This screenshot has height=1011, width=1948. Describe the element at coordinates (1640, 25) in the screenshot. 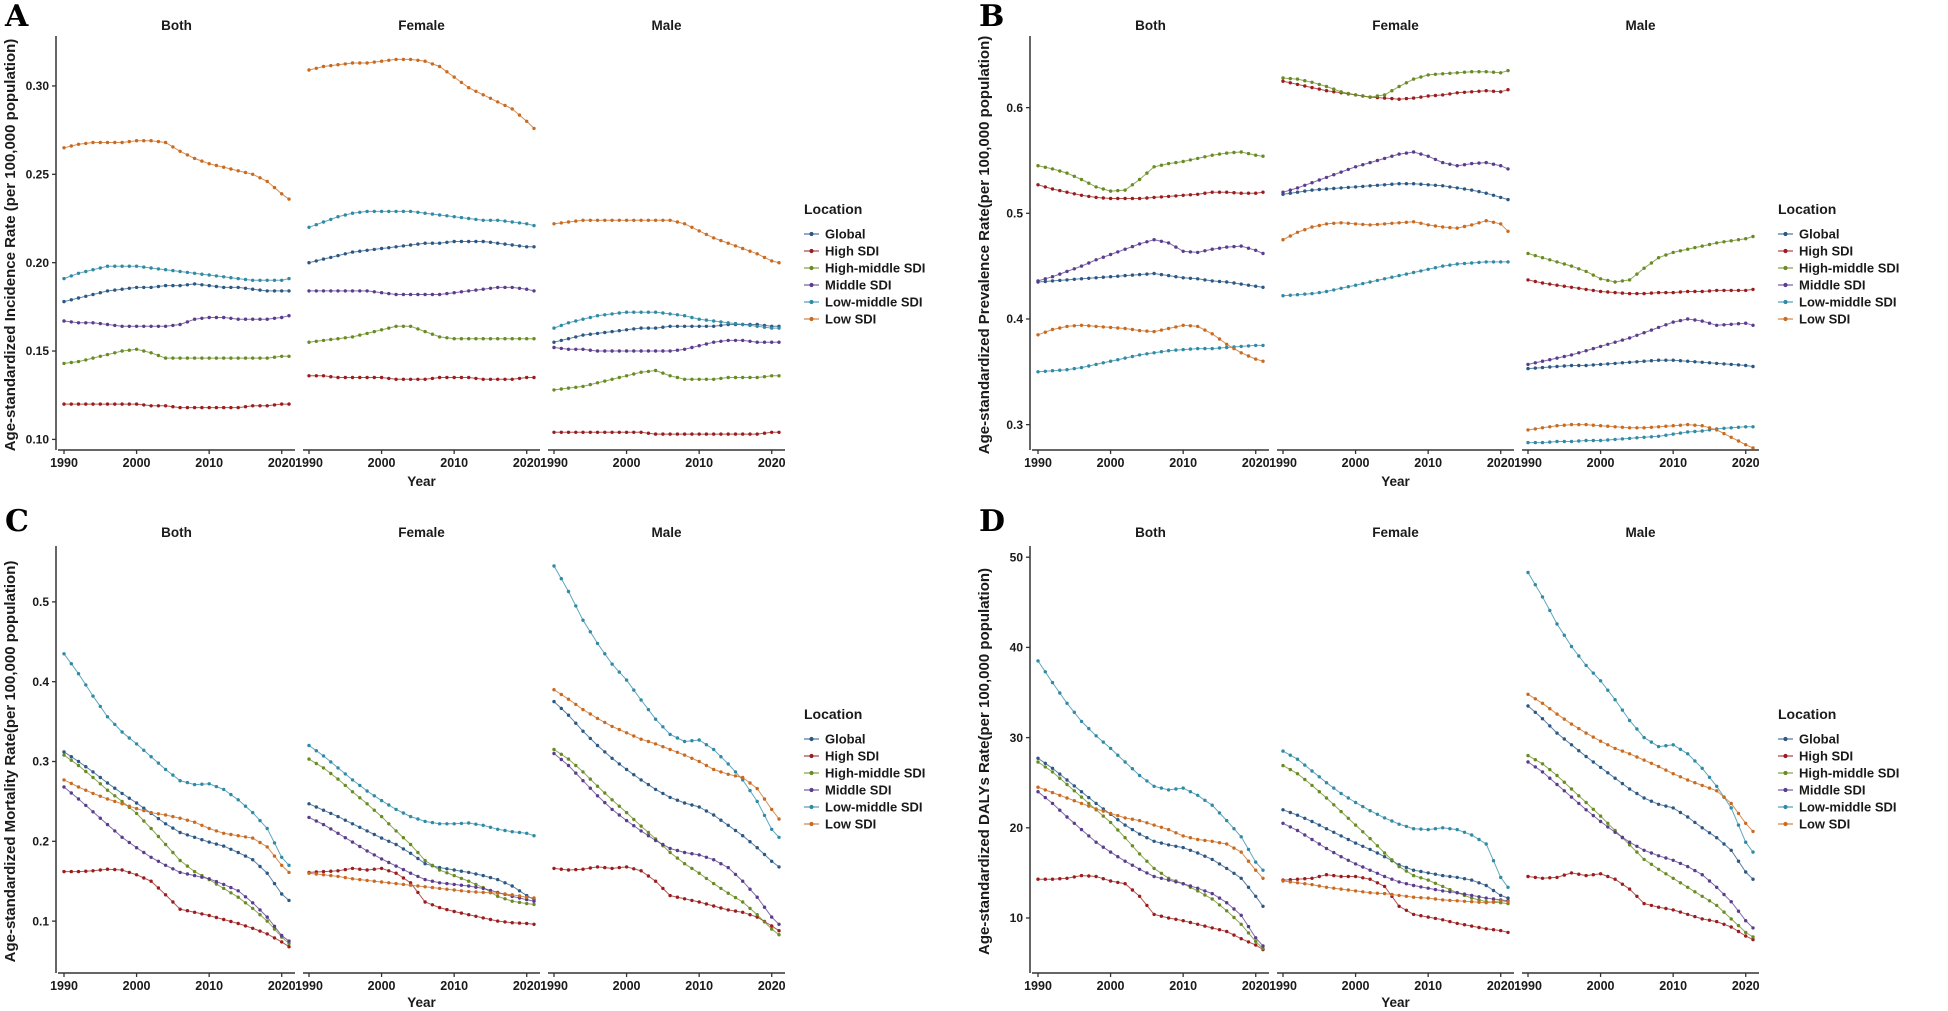

I see `facet-title: Male` at that location.